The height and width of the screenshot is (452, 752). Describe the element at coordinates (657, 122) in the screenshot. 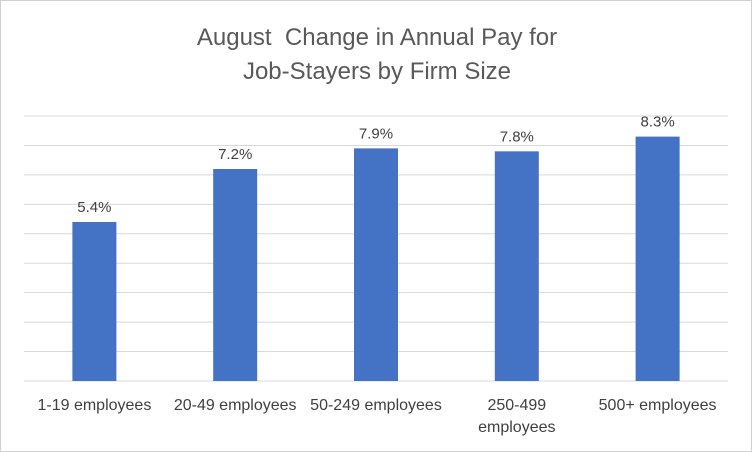

I see `data-label: 8.3%` at that location.